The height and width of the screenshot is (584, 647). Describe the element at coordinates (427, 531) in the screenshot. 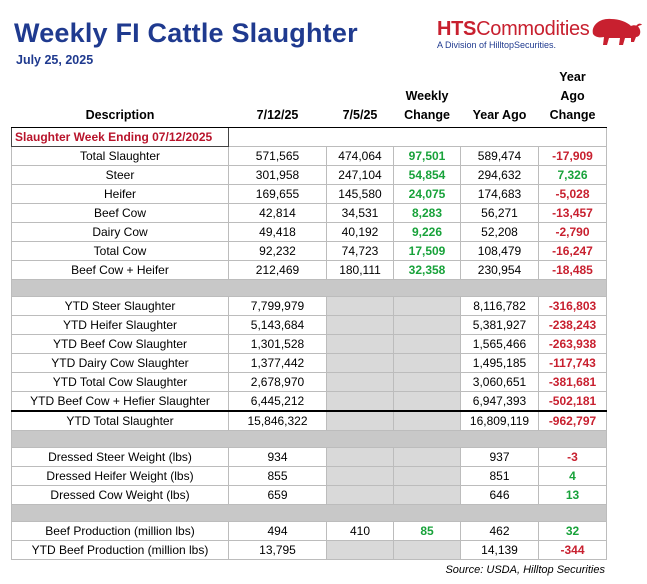

I see `weekly-change-value: 85` at that location.